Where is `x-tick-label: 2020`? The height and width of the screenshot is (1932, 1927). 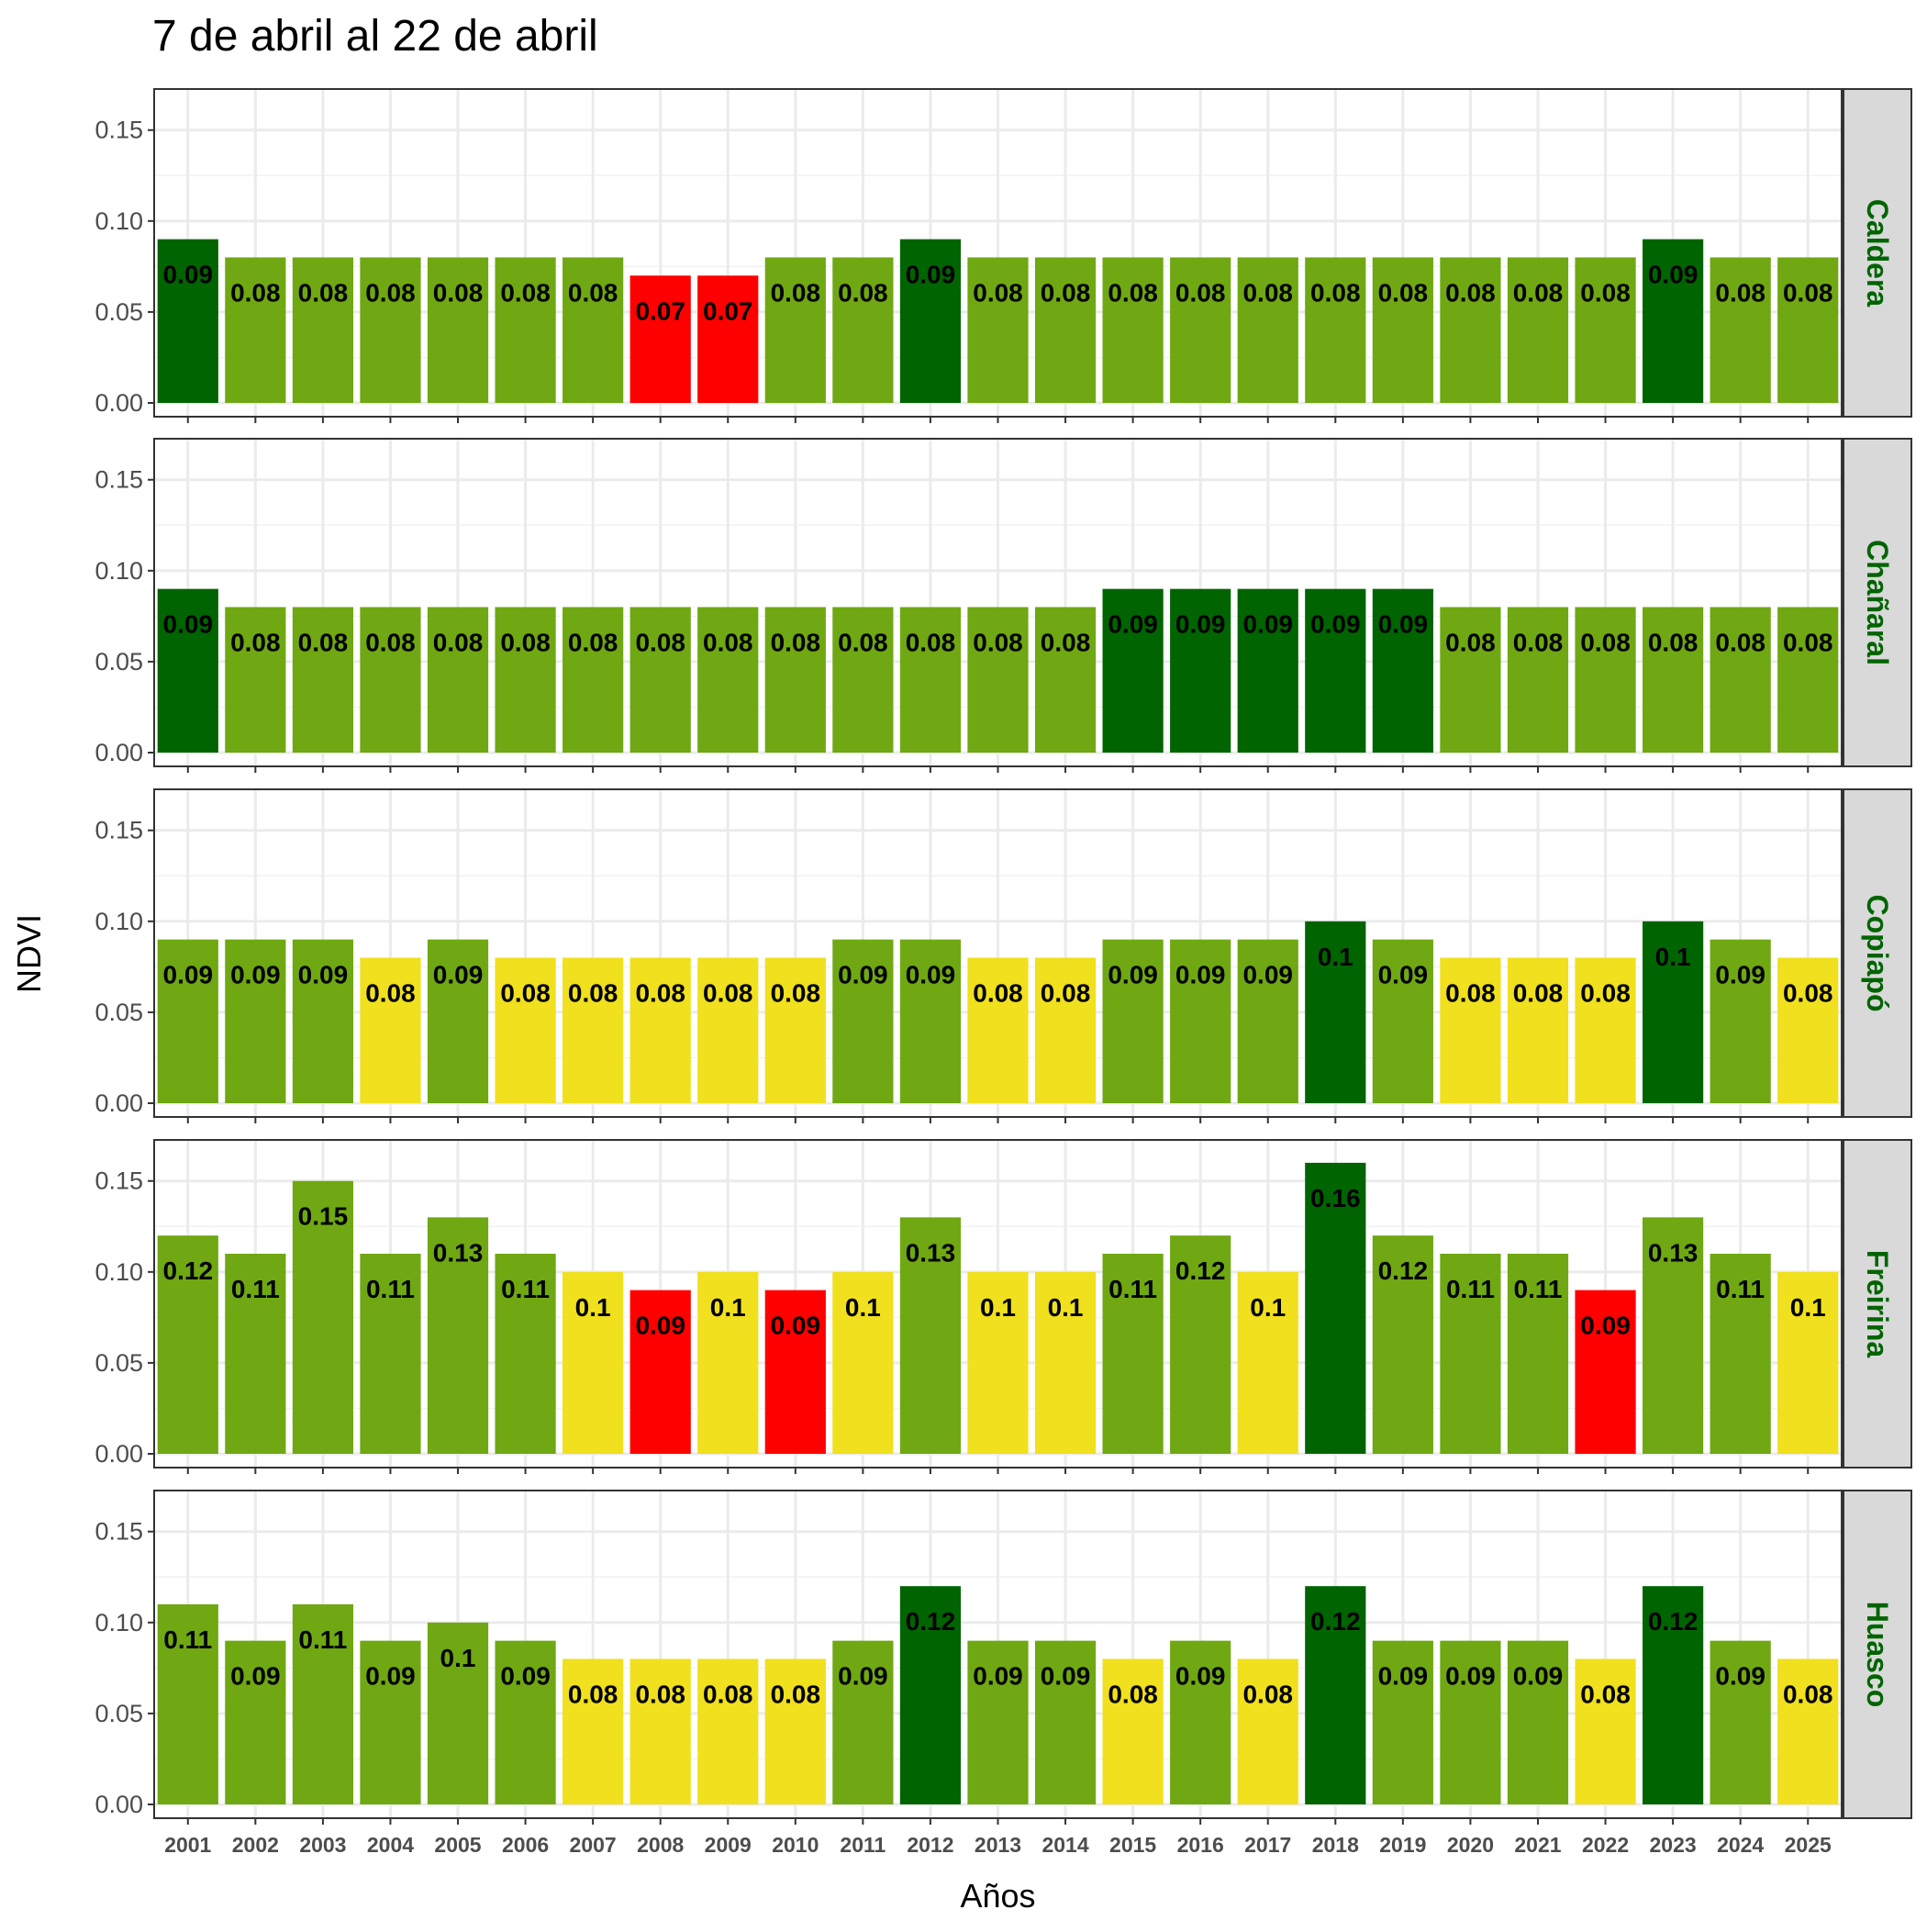 x-tick-label: 2020 is located at coordinates (1470, 1845).